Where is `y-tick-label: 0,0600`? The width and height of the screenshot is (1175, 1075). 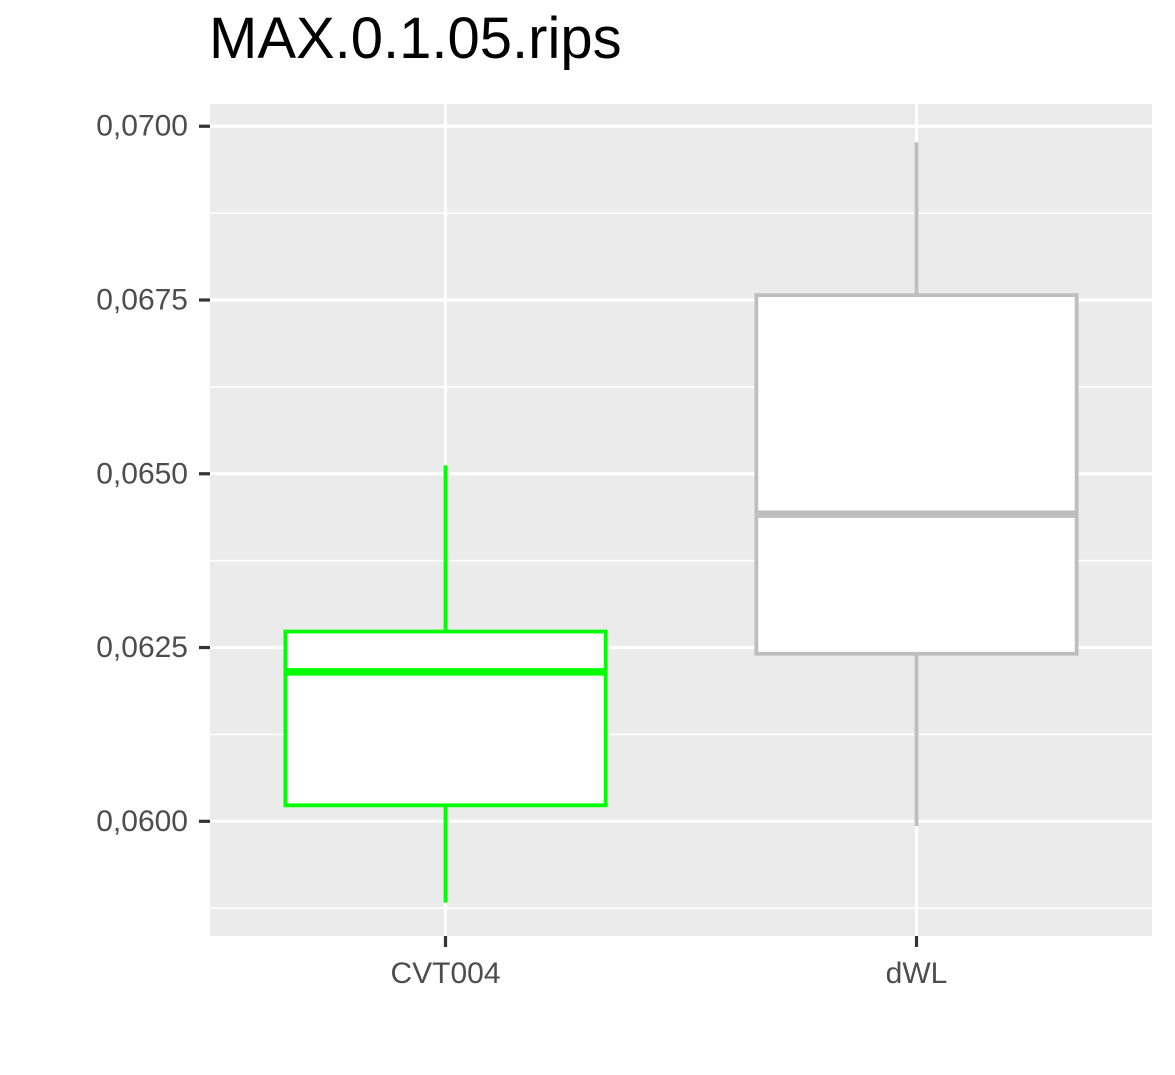
y-tick-label: 0,0600 is located at coordinates (142, 821).